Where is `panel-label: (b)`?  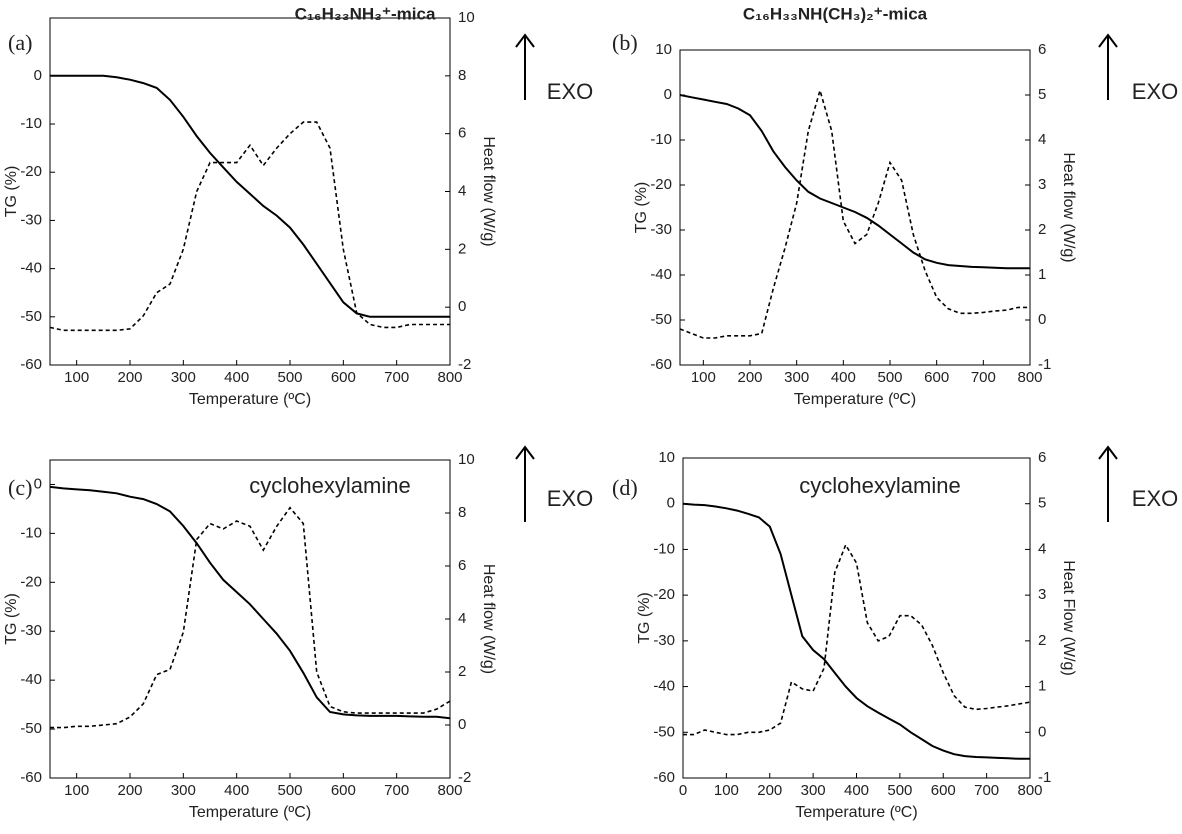
panel-label: (b) is located at coordinates (625, 42).